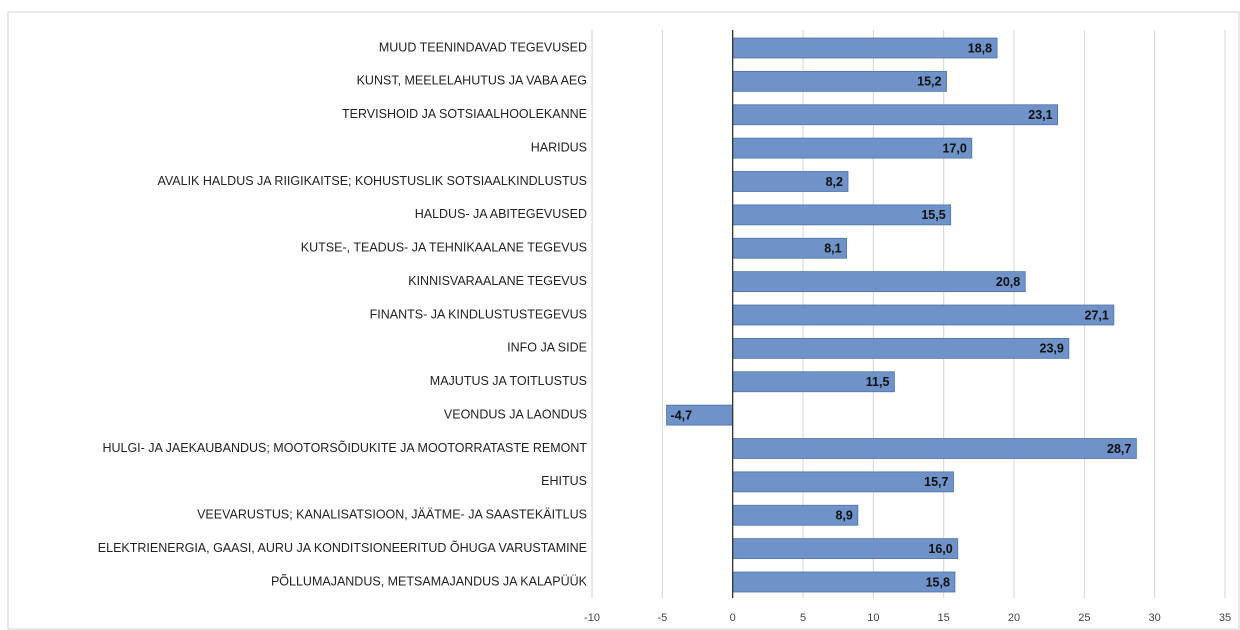 The width and height of the screenshot is (1240, 630). Describe the element at coordinates (834, 182) in the screenshot. I see `value-label: 8,2` at that location.